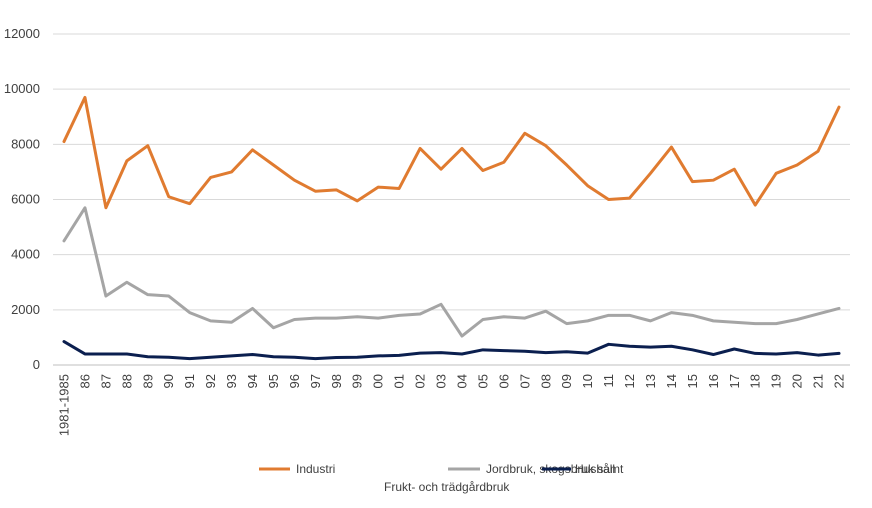 Image resolution: width=872 pixels, height=508 pixels. Describe the element at coordinates (147, 381) in the screenshot. I see `x-tick-label: 89` at that location.